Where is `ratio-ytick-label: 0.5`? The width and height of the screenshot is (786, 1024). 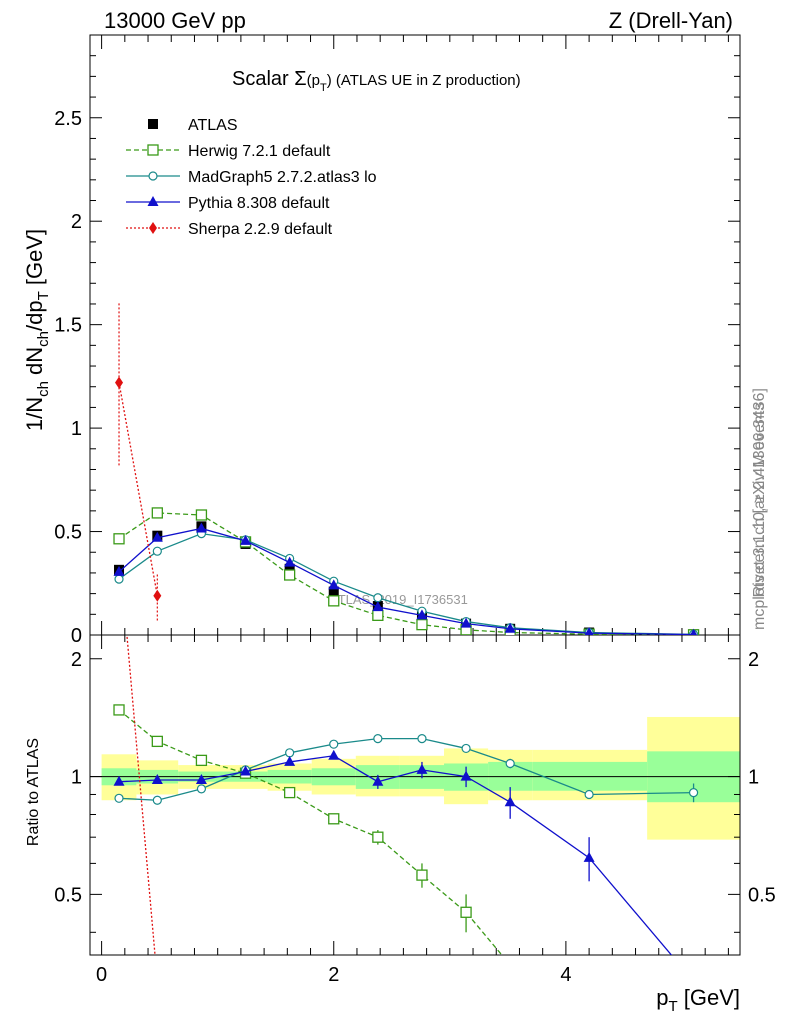
ratio-ytick-label: 0.5 is located at coordinates (68, 895).